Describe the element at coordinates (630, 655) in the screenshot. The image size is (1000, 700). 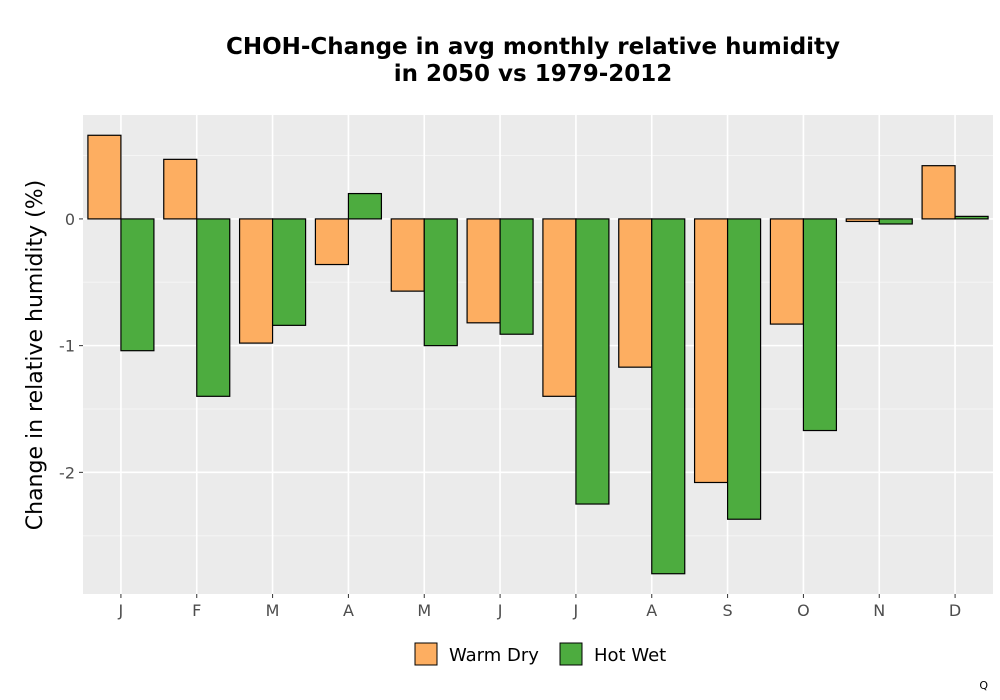
I see `legend-label-hot-wet: Hot Wet` at that location.